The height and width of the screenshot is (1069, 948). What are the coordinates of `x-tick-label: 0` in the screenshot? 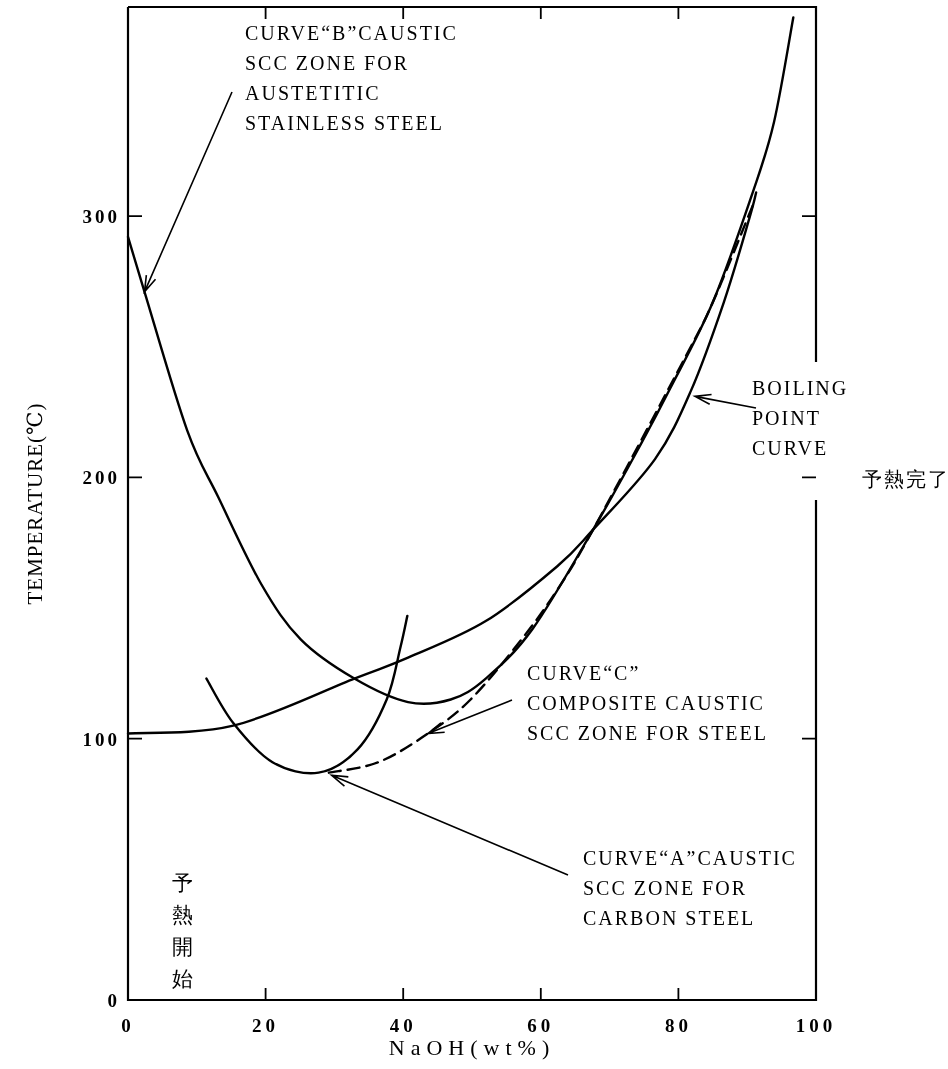 It's located at (128, 1025).